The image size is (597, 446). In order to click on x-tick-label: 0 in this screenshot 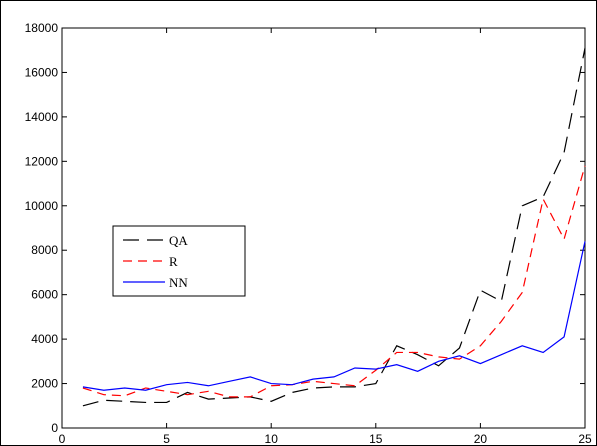, I will do `click(62, 439)`.